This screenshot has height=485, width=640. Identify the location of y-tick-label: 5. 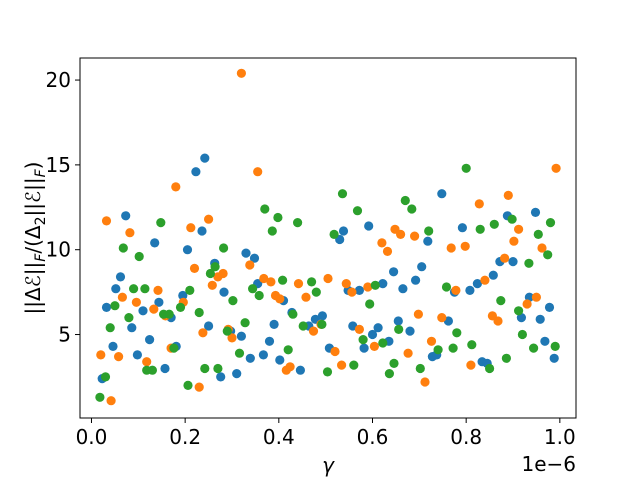
(64, 335).